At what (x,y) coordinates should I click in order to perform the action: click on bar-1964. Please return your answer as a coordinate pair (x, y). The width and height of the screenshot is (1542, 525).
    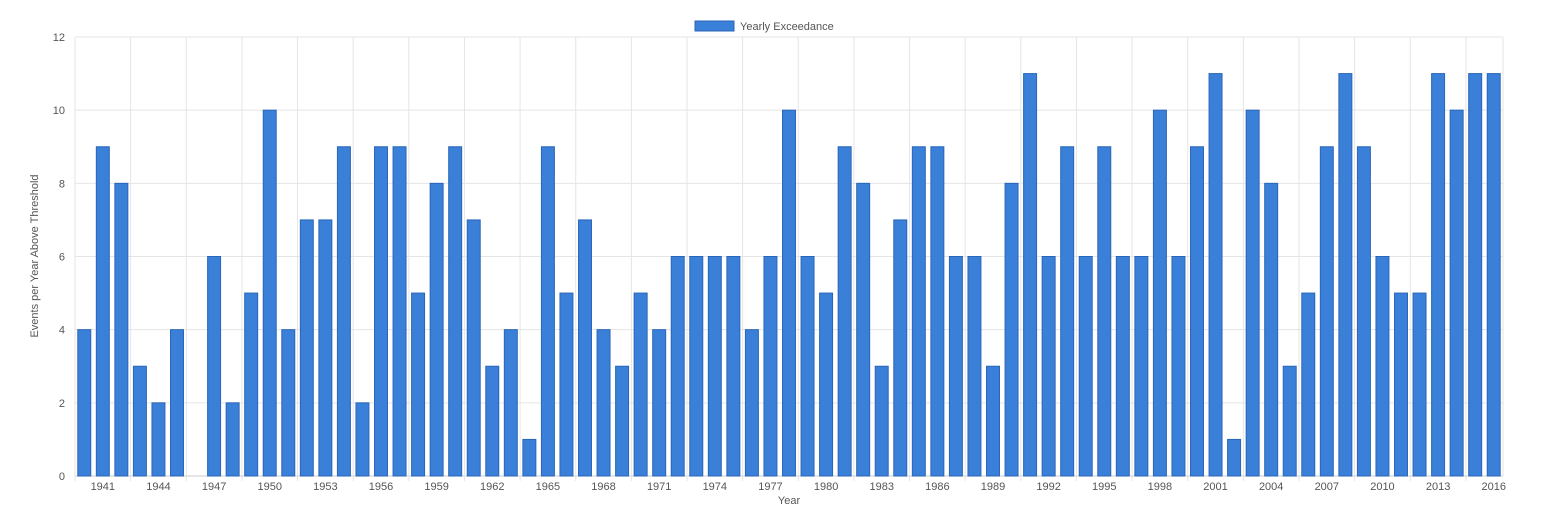
    Looking at the image, I should click on (529, 457).